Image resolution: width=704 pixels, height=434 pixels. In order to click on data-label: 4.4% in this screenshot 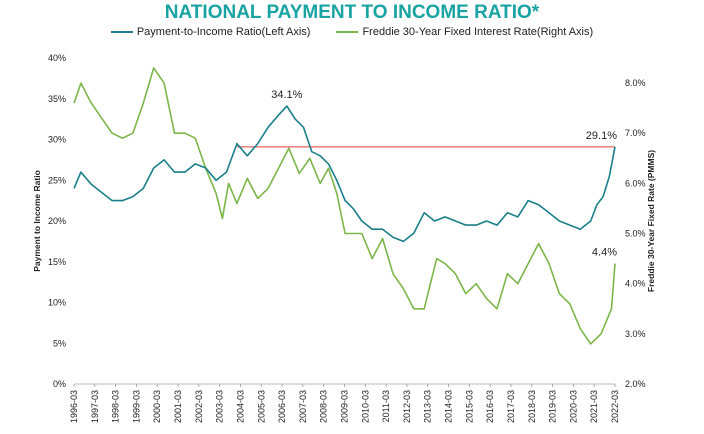, I will do `click(604, 253)`.